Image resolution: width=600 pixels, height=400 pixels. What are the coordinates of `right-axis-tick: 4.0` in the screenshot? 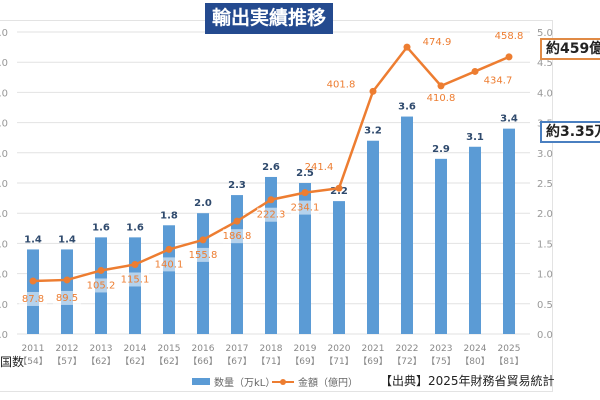 It's located at (545, 93).